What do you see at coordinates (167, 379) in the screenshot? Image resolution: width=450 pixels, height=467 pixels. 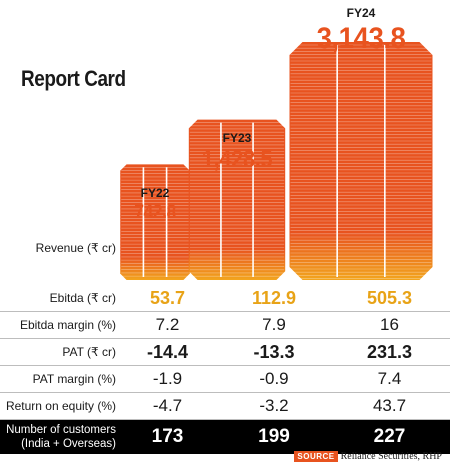 I see `table-cell: -1.9` at bounding box center [167, 379].